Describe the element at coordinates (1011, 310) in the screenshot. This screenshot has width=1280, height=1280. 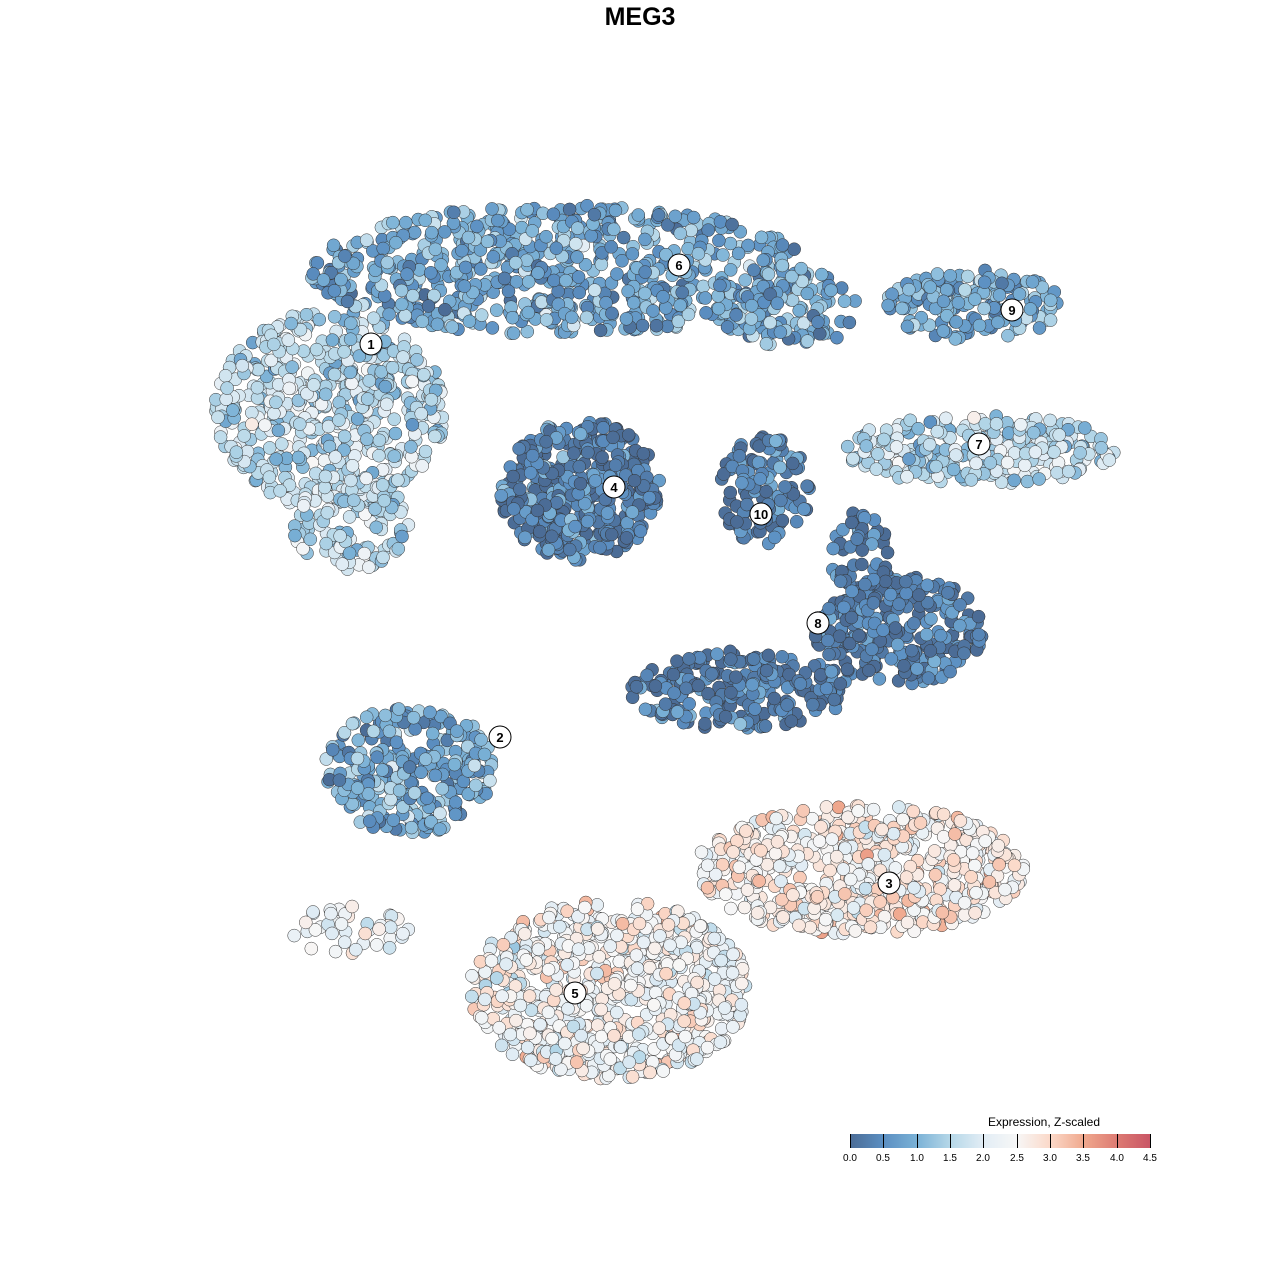
I see `cluster-label-text: 9` at that location.